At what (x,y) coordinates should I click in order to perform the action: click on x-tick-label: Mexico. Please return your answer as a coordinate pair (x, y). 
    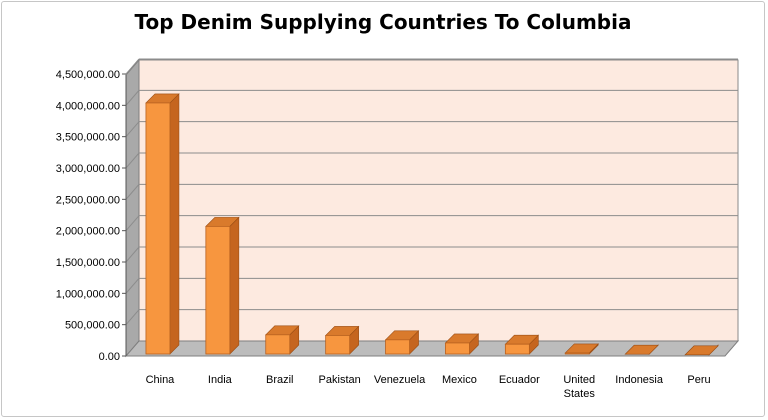
    Looking at the image, I should click on (459, 380).